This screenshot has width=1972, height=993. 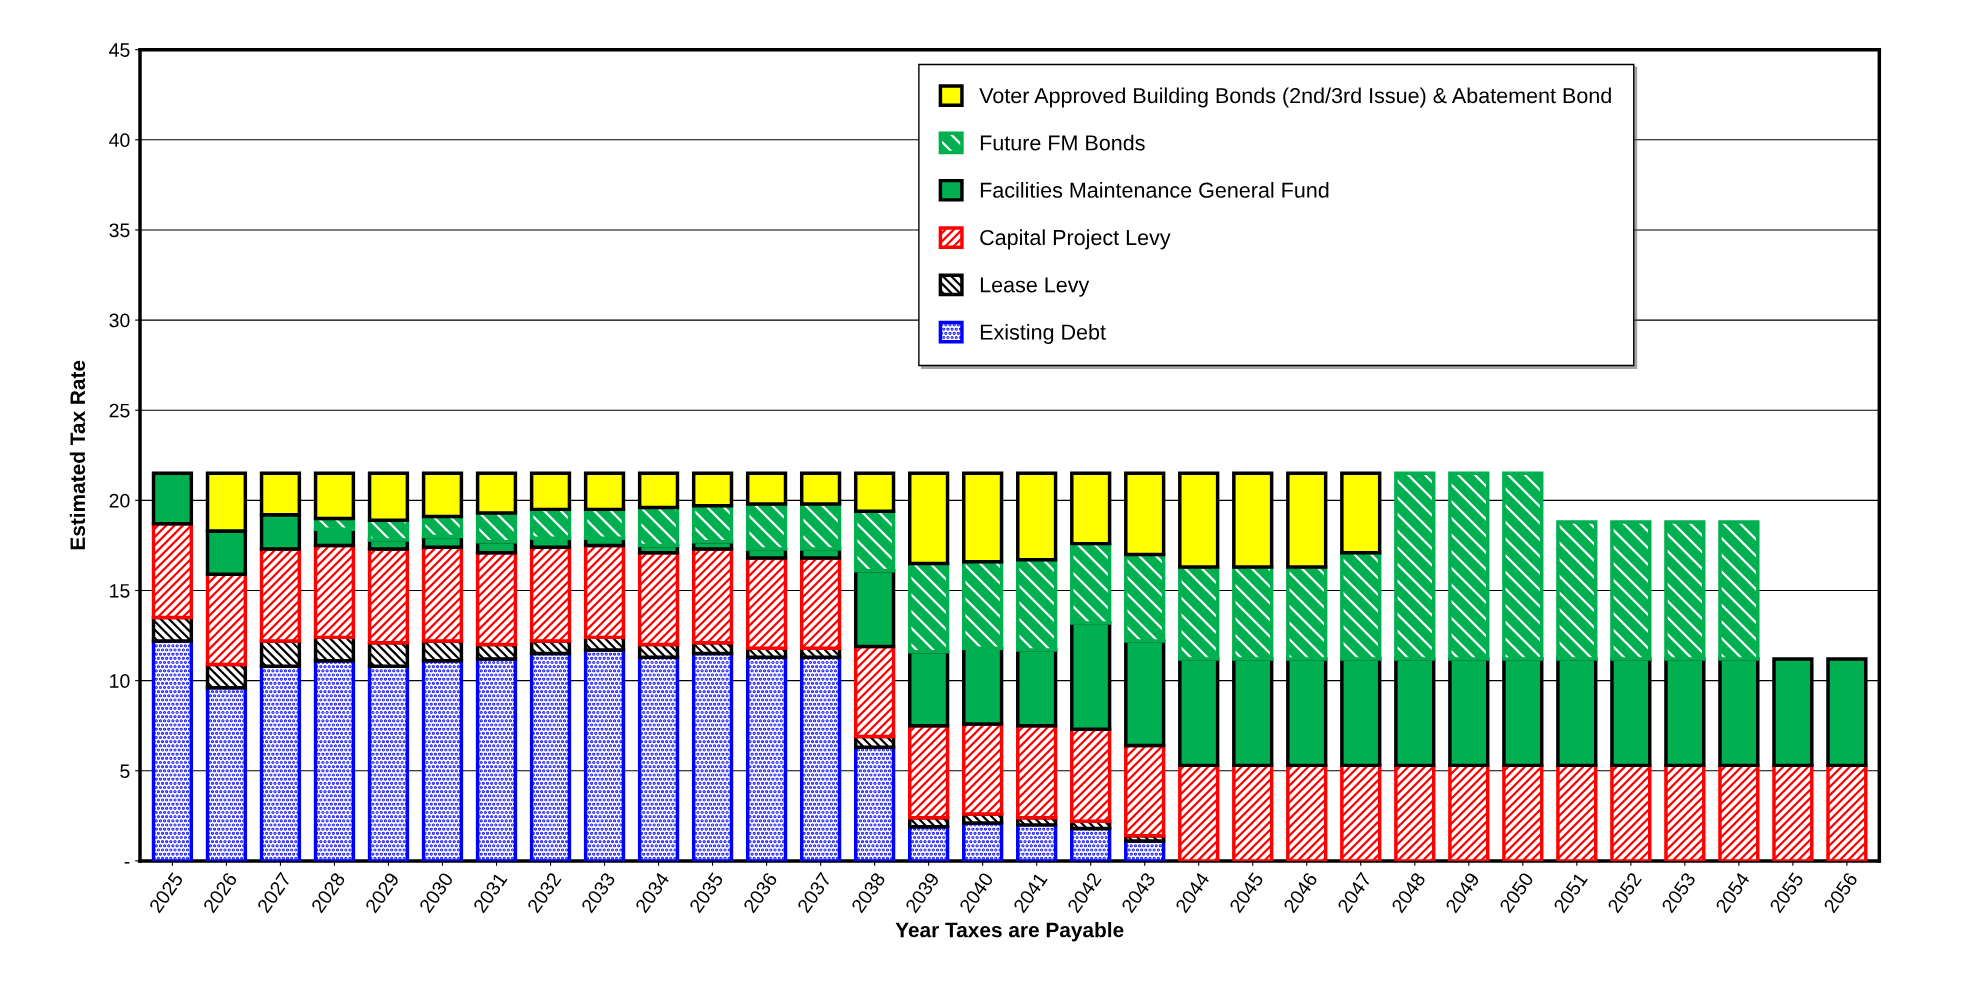 What do you see at coordinates (1009, 932) in the screenshot?
I see `x-axis-title: Year Taxes are Payable` at bounding box center [1009, 932].